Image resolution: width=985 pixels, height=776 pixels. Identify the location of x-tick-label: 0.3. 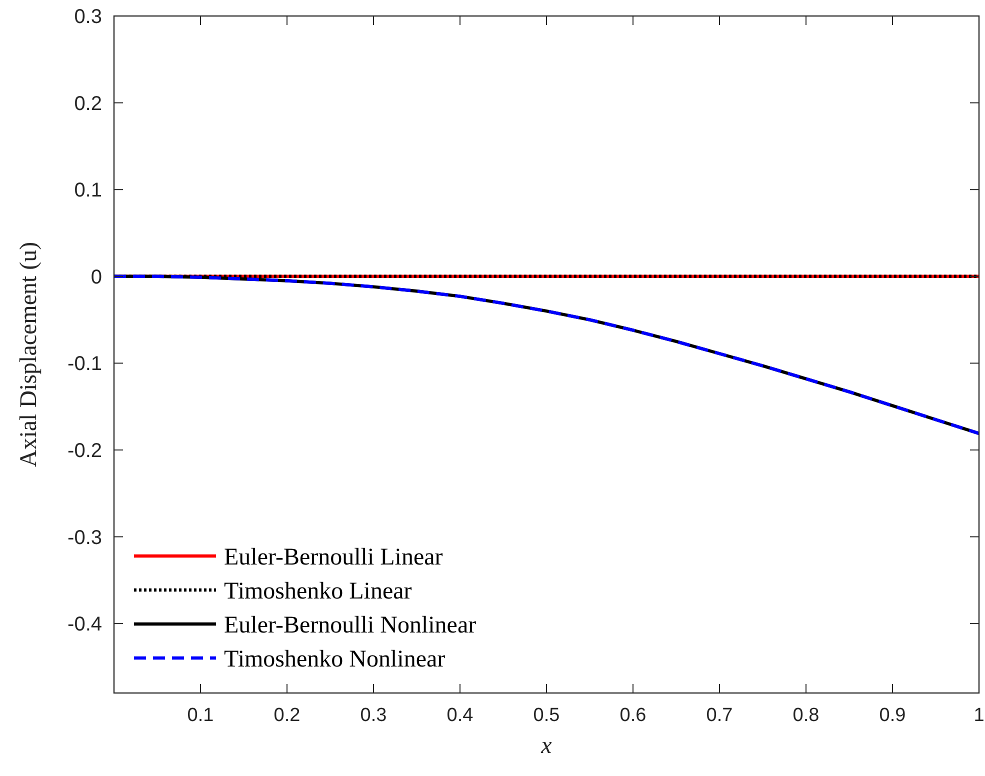
(373, 715).